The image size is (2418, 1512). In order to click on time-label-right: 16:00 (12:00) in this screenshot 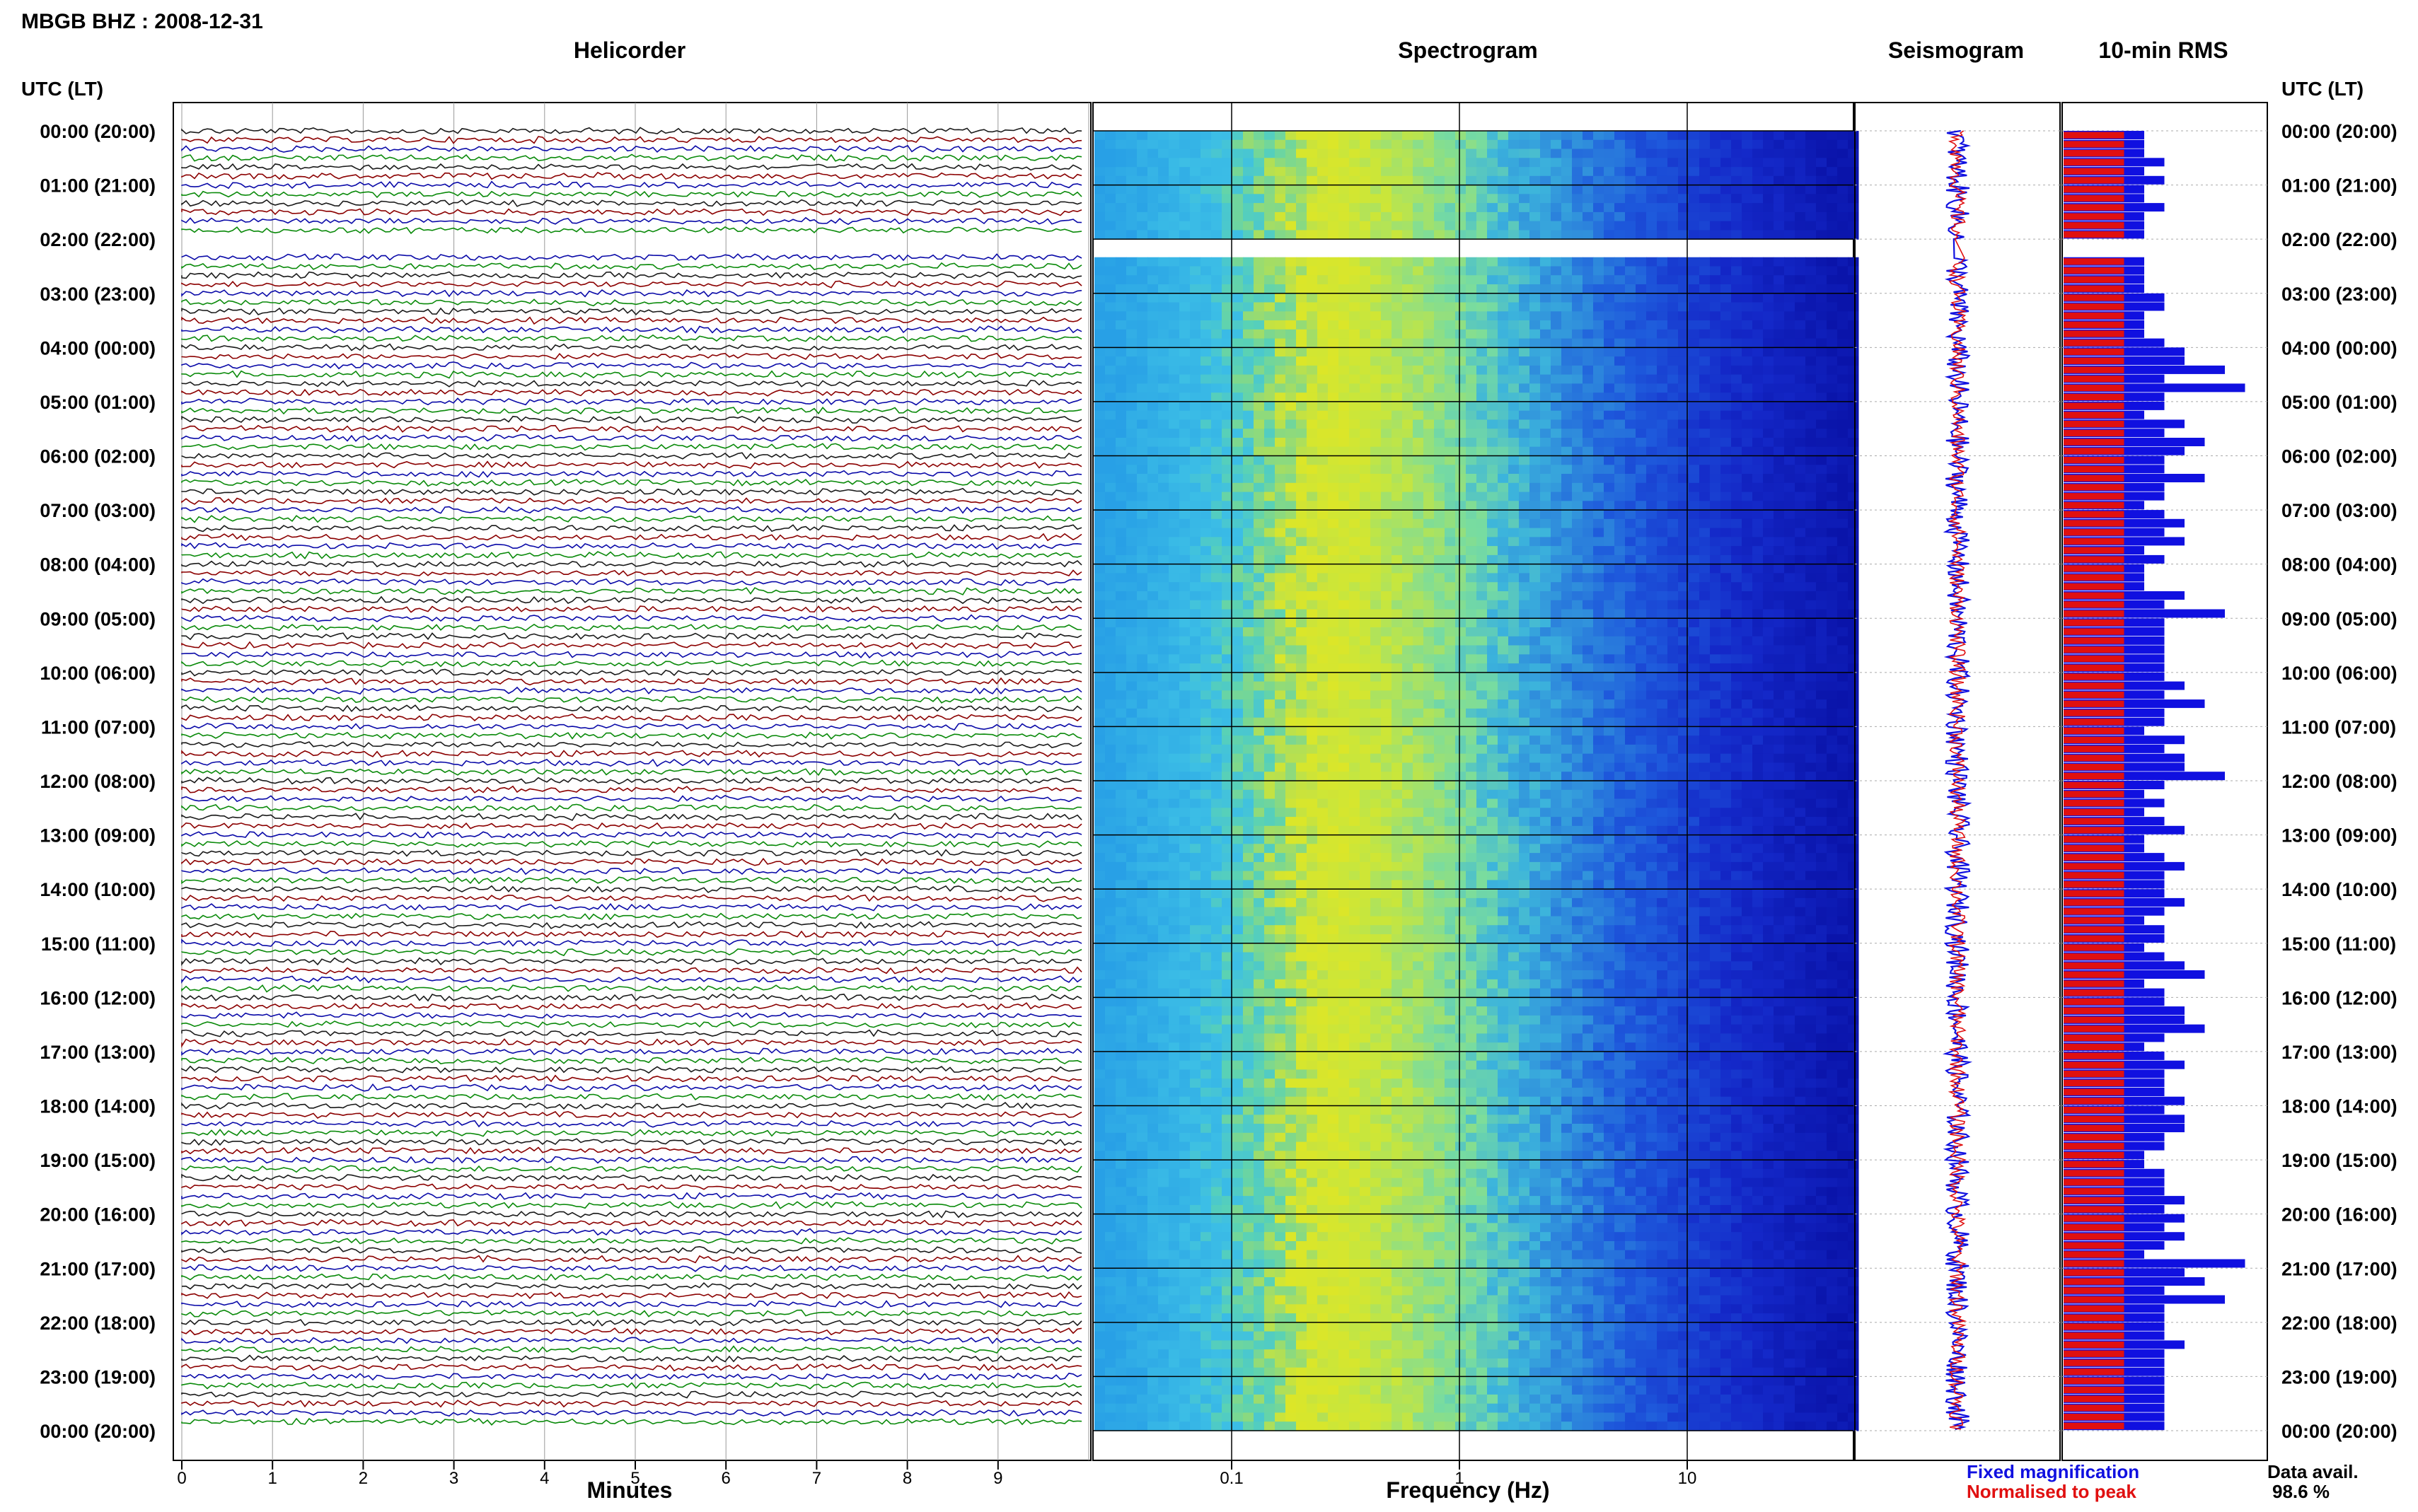, I will do `click(2339, 997)`.